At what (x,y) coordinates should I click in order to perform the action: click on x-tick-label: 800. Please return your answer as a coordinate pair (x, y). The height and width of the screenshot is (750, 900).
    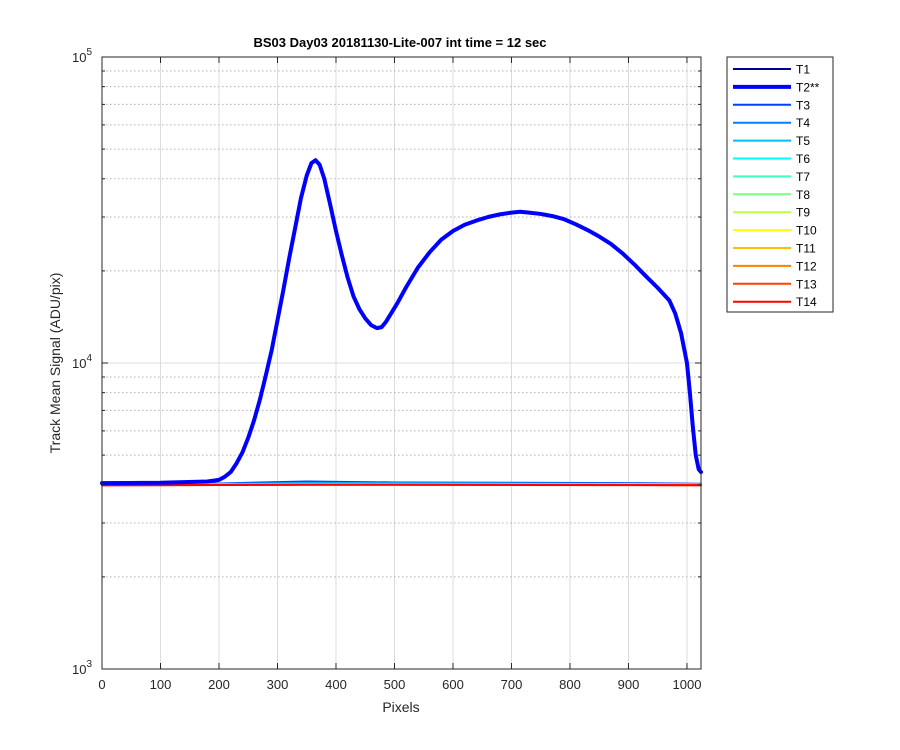
    Looking at the image, I should click on (570, 684).